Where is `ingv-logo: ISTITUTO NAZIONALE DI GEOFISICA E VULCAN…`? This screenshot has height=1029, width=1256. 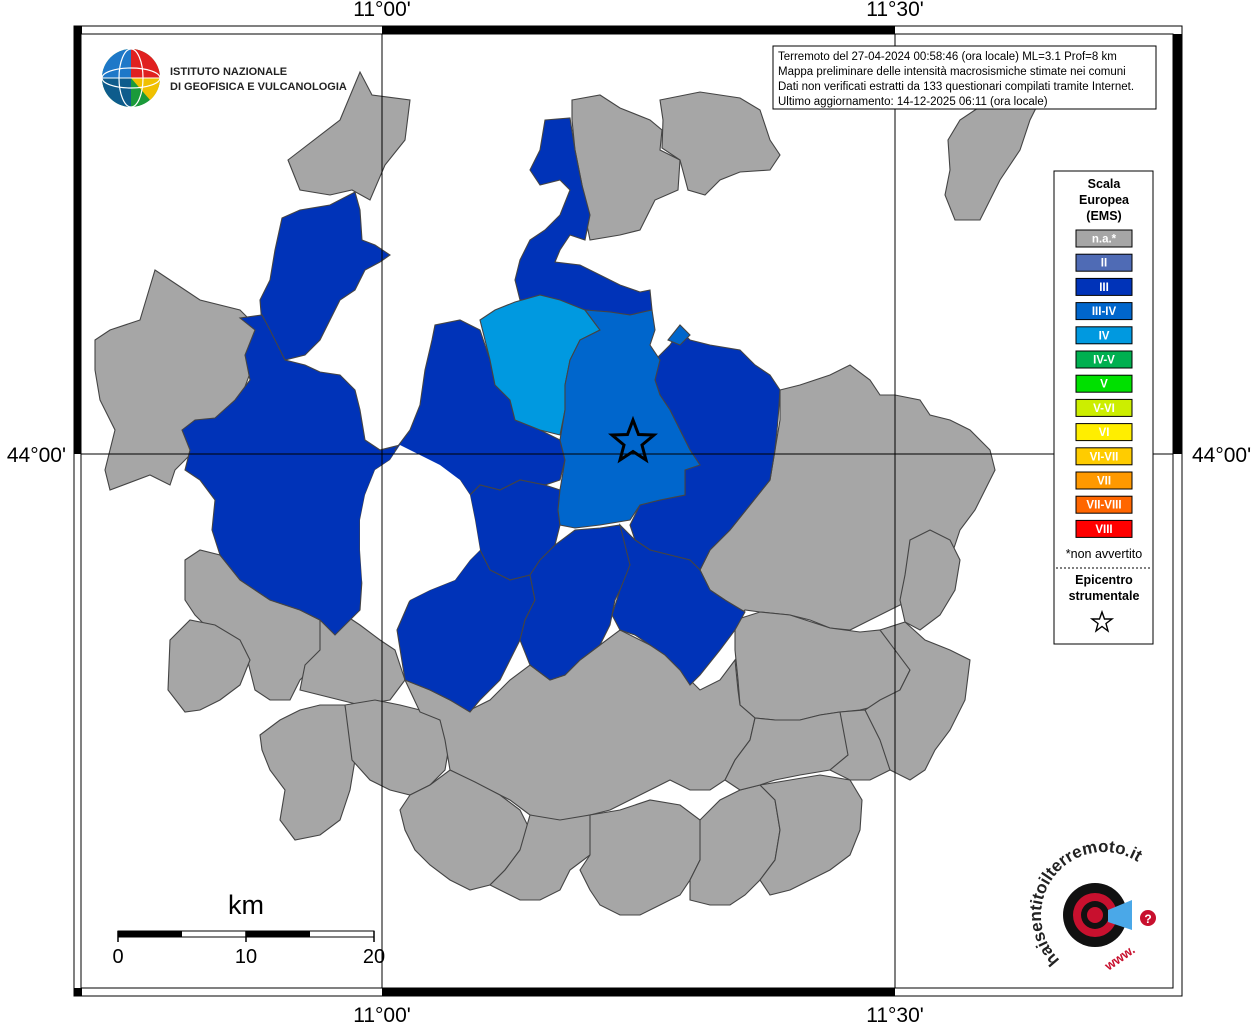
ingv-logo: ISTITUTO NAZIONALE DI GEOFISICA E VULCAN… is located at coordinates (224, 78).